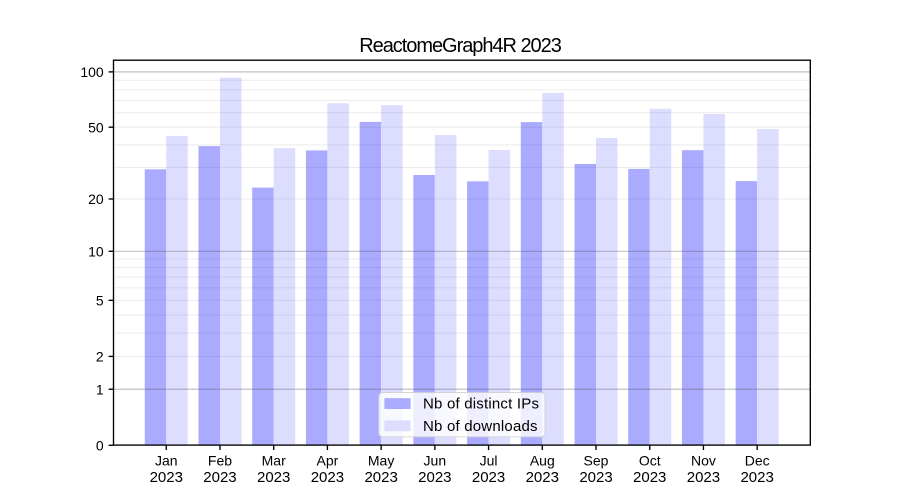 Image resolution: width=900 pixels, height=500 pixels. Describe the element at coordinates (100, 300) in the screenshot. I see `svg-text: 5` at that location.